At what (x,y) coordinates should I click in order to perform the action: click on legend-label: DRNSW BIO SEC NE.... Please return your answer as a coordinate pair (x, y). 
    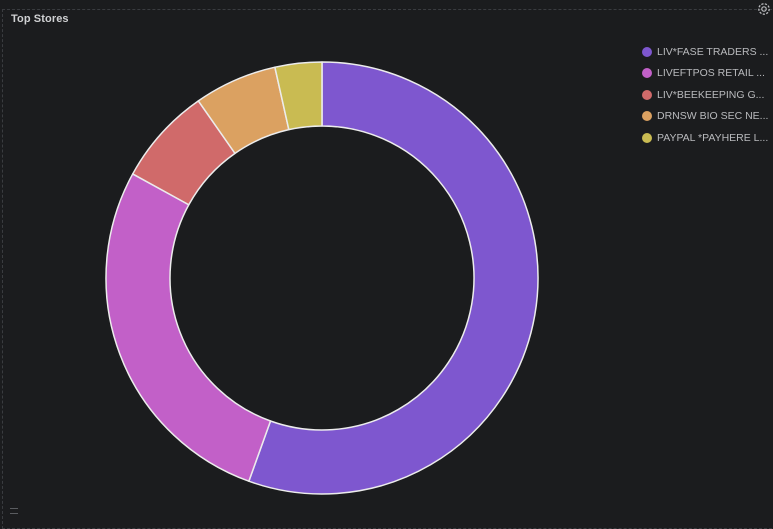
    Looking at the image, I should click on (713, 116).